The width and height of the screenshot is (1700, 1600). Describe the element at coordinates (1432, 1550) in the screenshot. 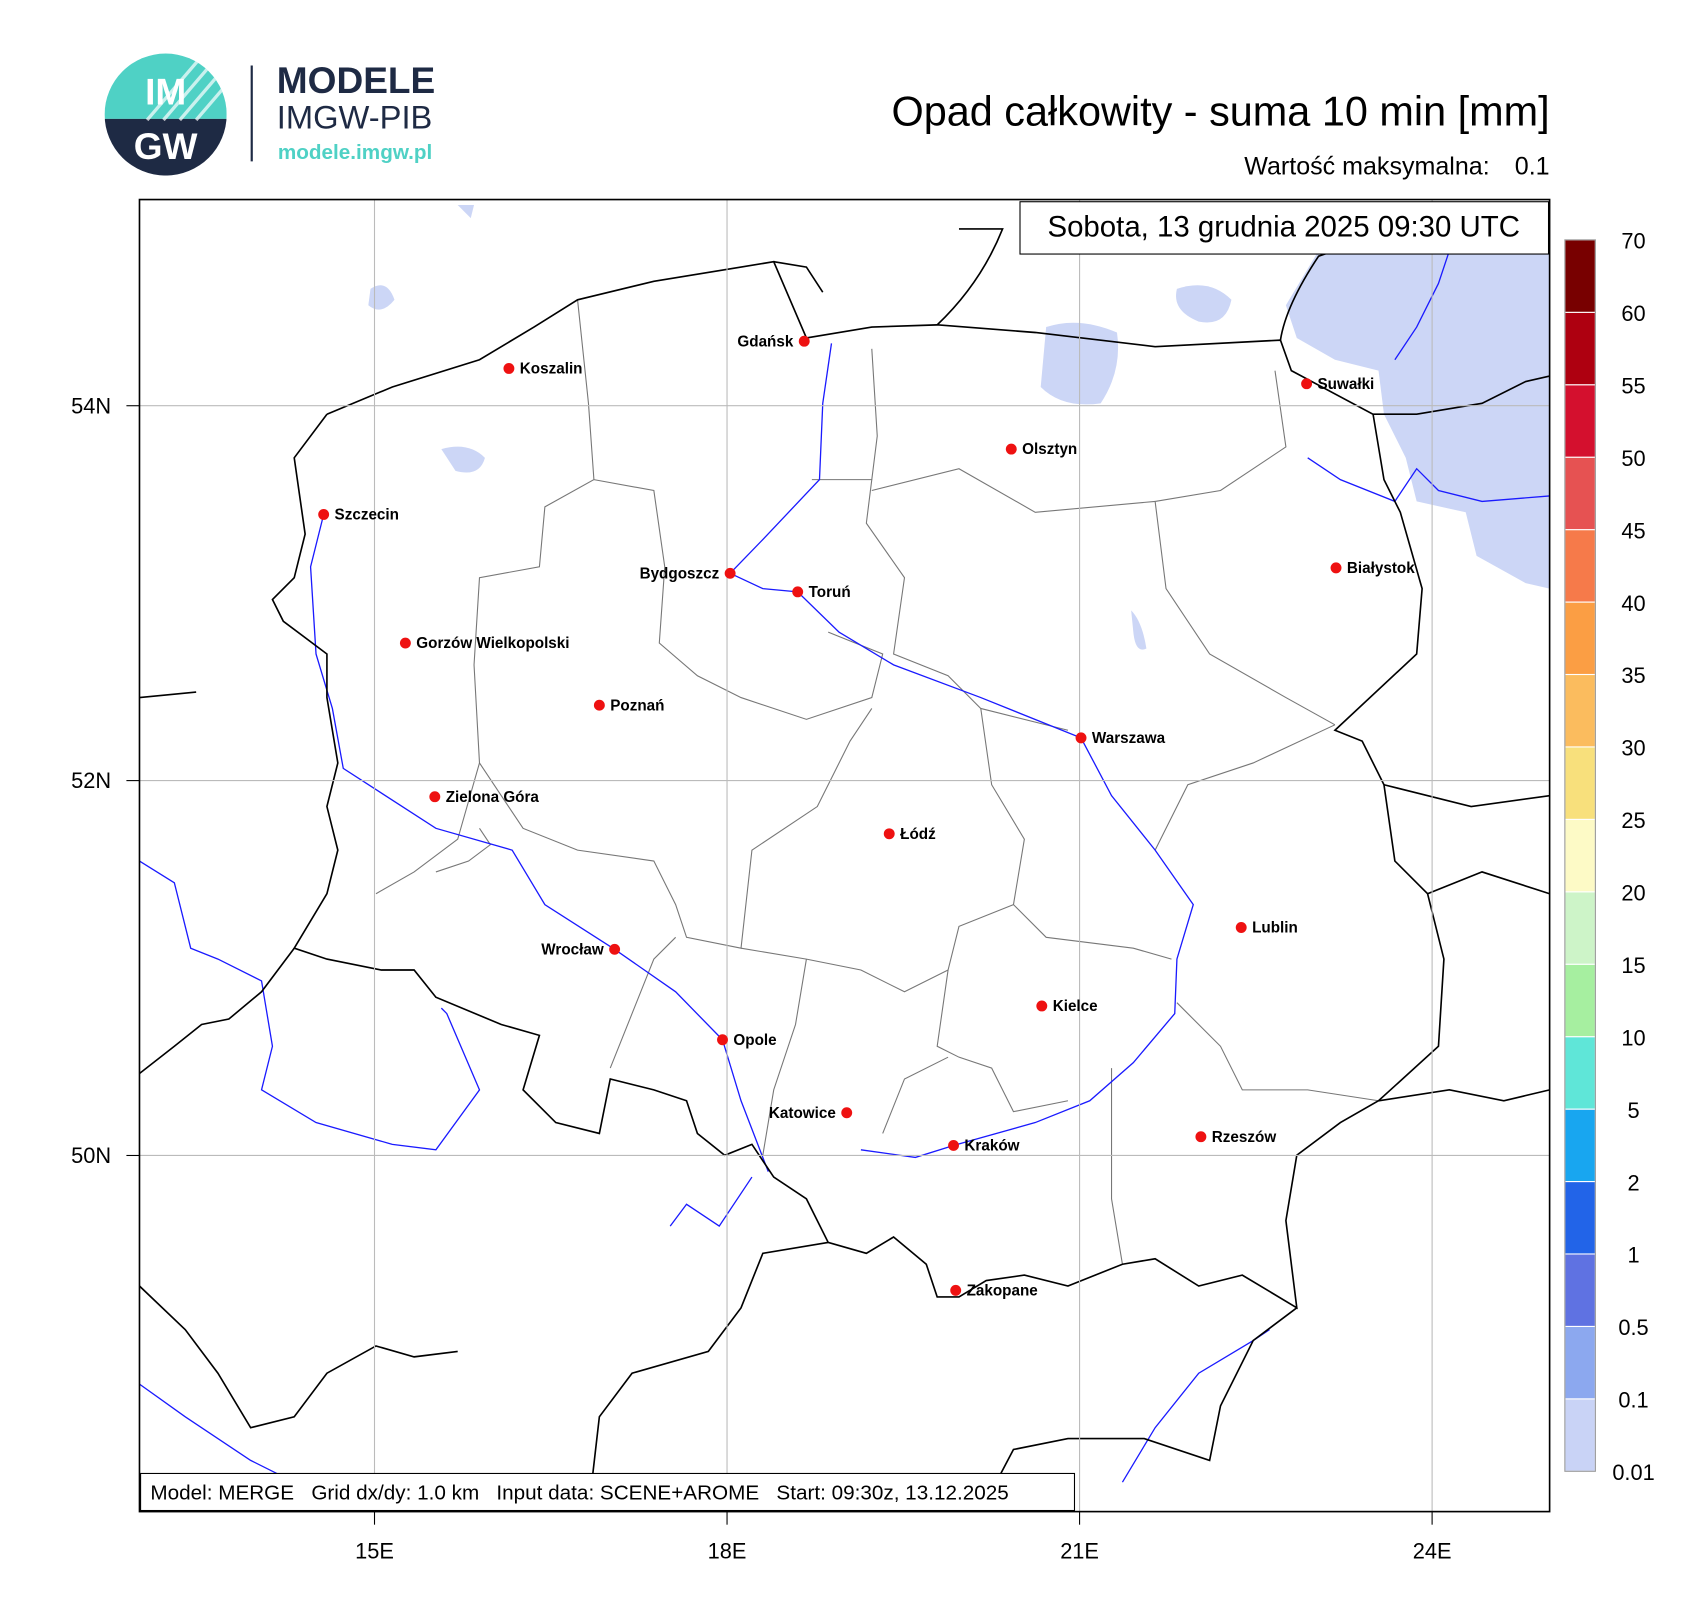

I see `x-tick-label: 24E` at that location.